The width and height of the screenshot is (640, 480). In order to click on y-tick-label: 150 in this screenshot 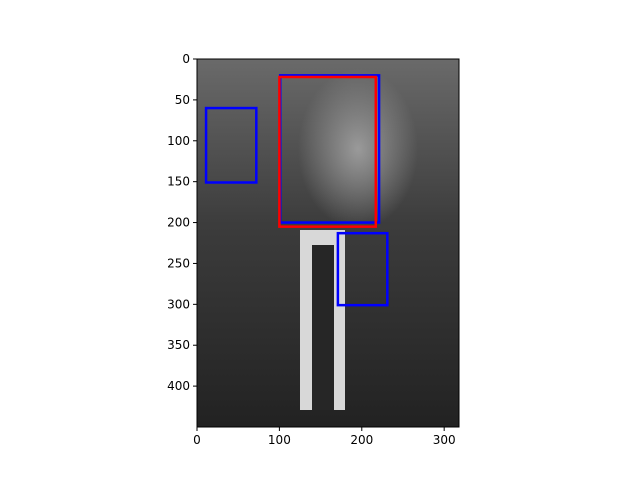, I will do `click(178, 182)`.